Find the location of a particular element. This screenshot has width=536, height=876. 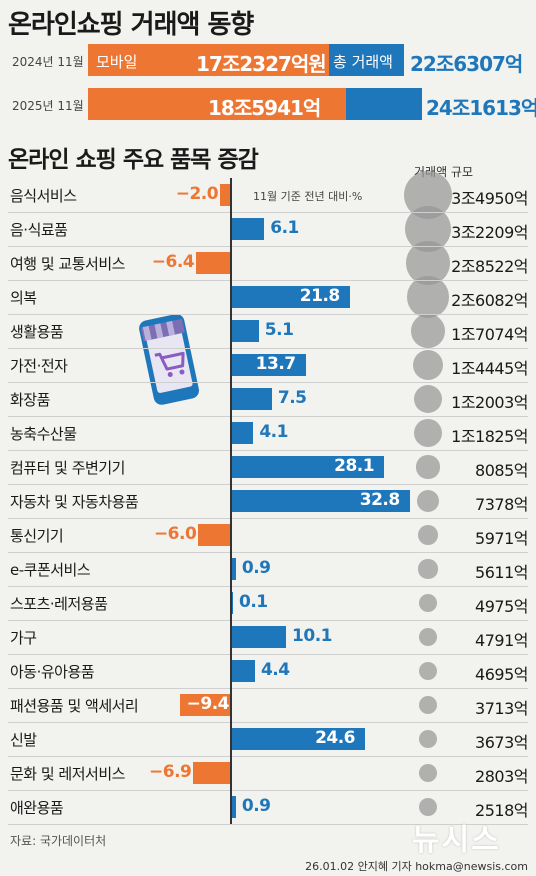

mobile-label: 모바일 is located at coordinates (117, 62).